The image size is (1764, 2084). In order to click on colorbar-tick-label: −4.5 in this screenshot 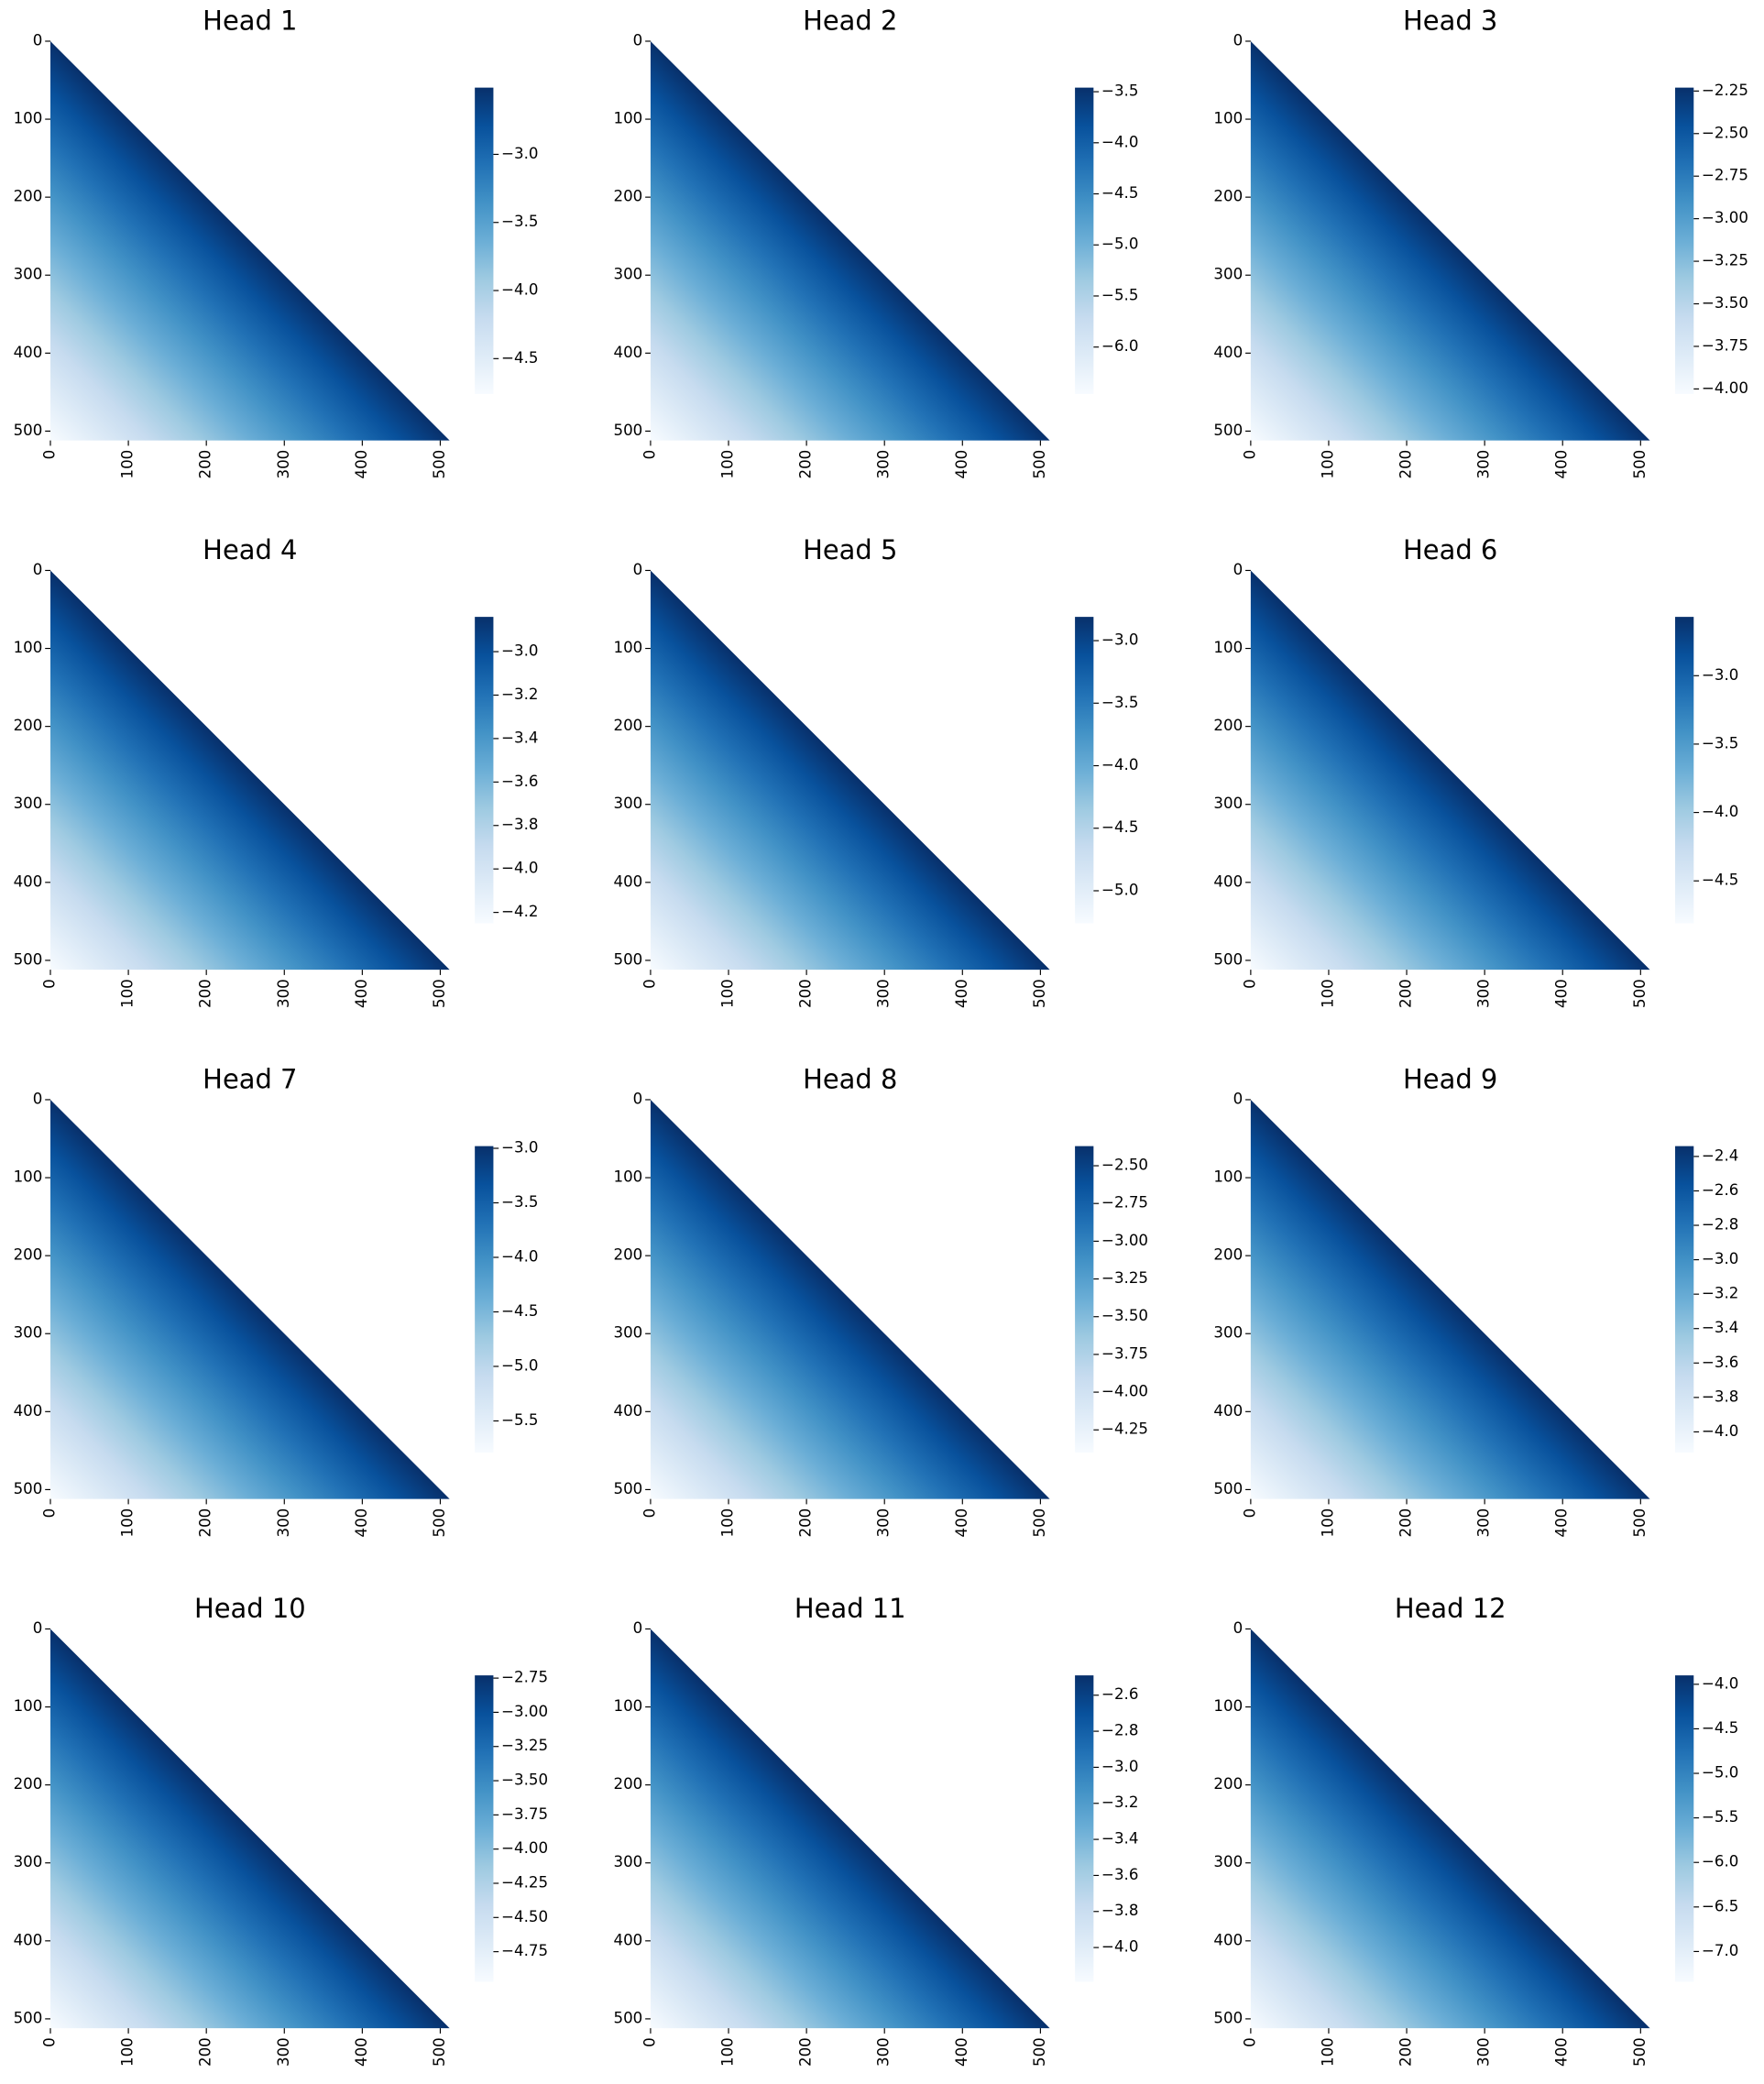, I will do `click(1720, 880)`.